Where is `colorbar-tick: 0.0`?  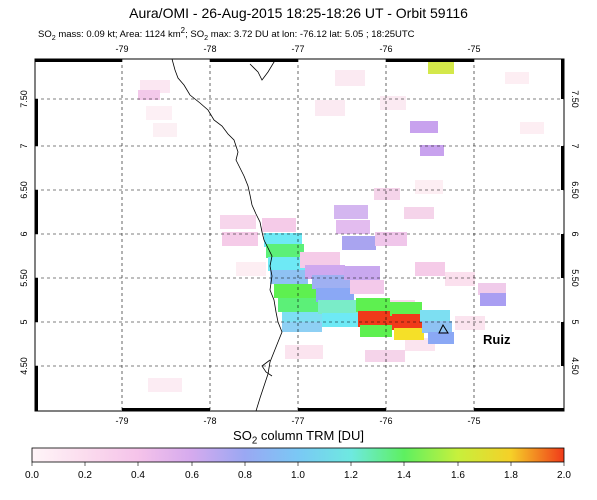 colorbar-tick: 0.0 is located at coordinates (32, 475).